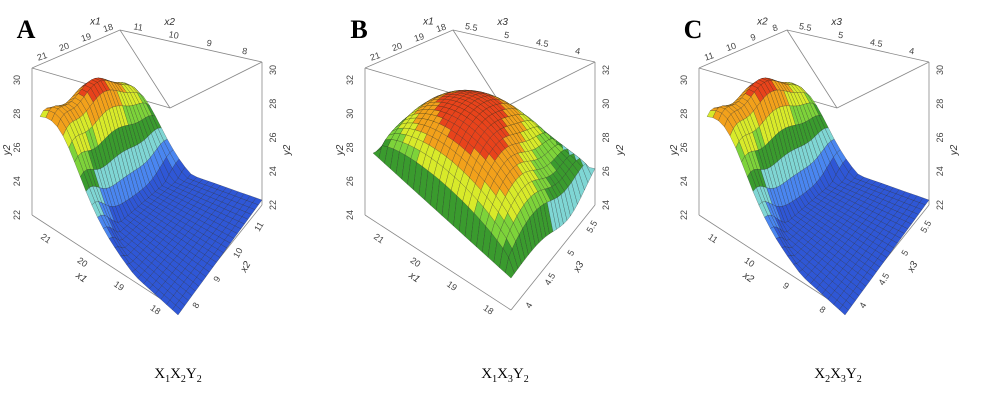  What do you see at coordinates (693, 29) in the screenshot?
I see `panel-letter: C` at bounding box center [693, 29].